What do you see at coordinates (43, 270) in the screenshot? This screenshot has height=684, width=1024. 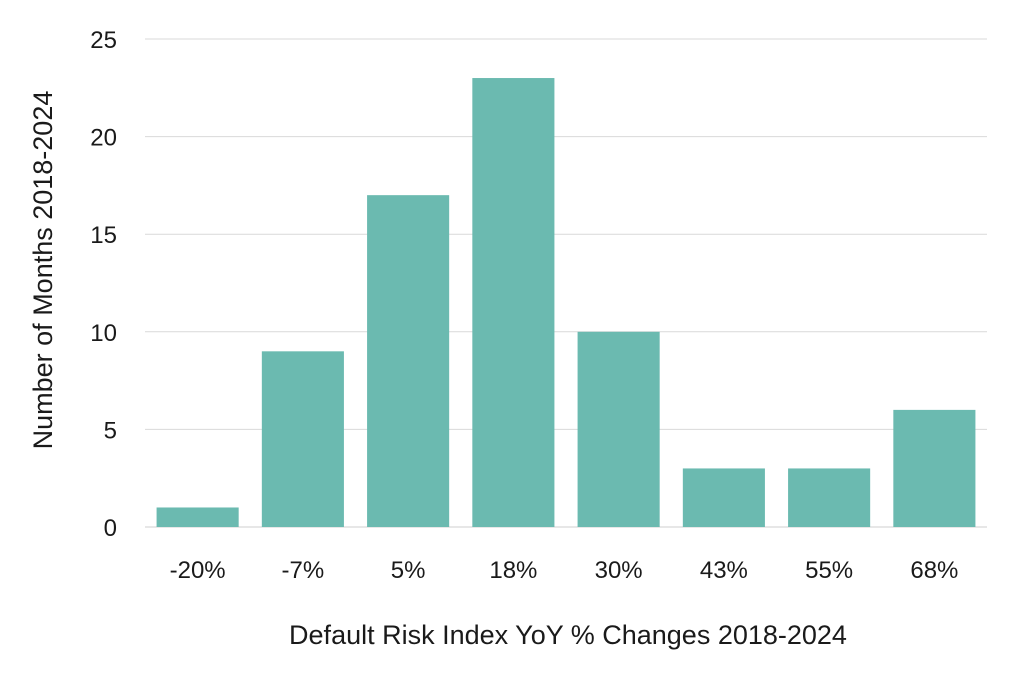 I see `y-axis-title: Number of Months 2018-2024` at bounding box center [43, 270].